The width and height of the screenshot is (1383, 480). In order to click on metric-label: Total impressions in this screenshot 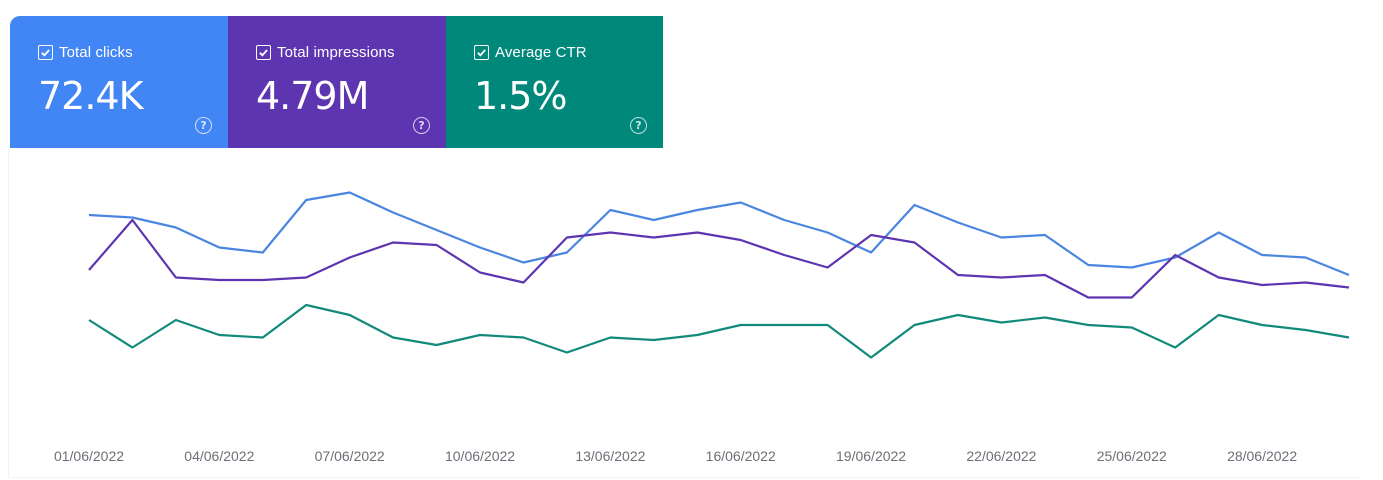, I will do `click(336, 52)`.